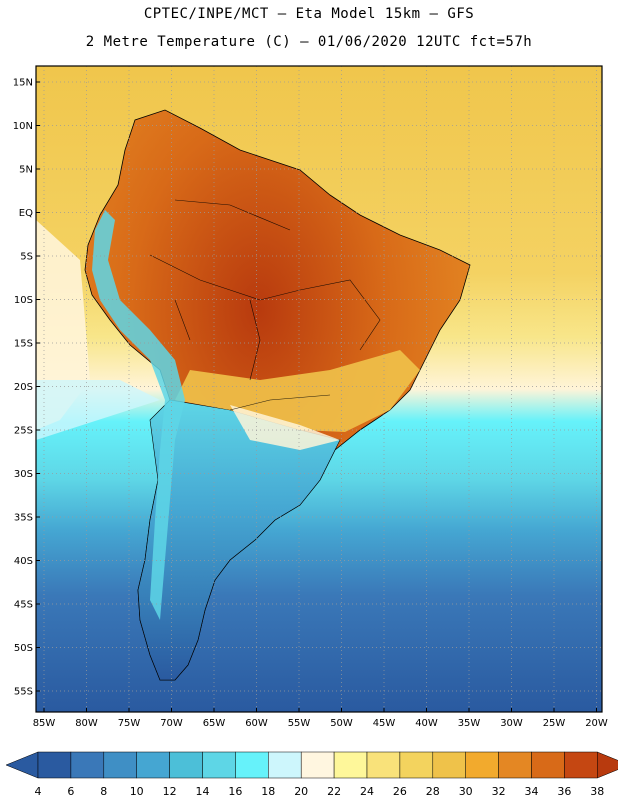 The height and width of the screenshot is (800, 618). I want to click on lat-tick-label: 10N, so click(23, 126).